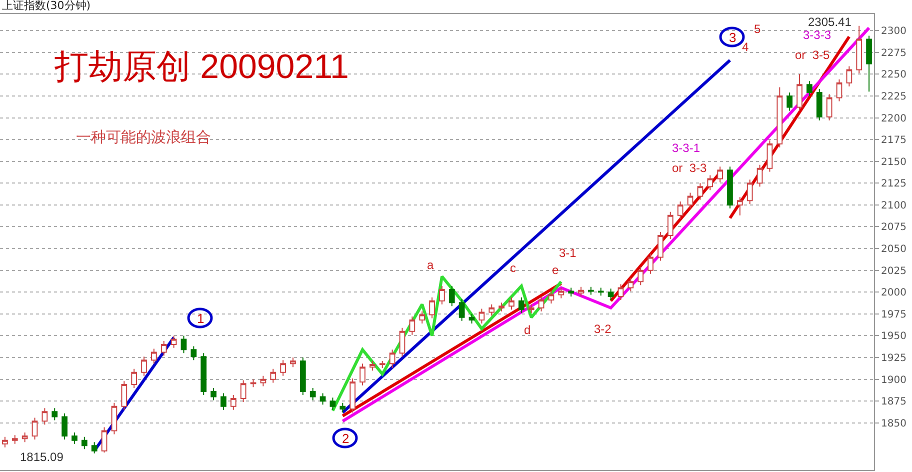 This screenshot has width=912, height=472. What do you see at coordinates (686, 148) in the screenshot?
I see `annotation: 3-3-1` at bounding box center [686, 148].